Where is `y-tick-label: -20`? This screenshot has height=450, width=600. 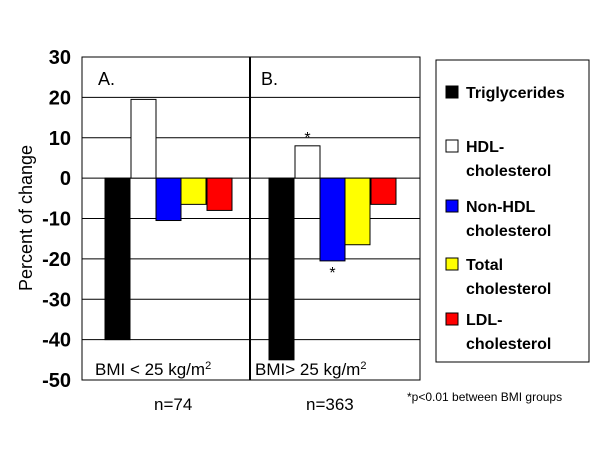 y-tick-label: -20 is located at coordinates (56, 260).